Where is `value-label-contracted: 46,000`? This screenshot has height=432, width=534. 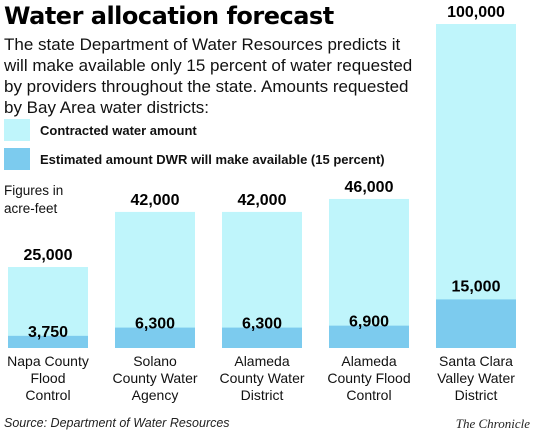
value-label-contracted: 46,000 is located at coordinates (369, 187).